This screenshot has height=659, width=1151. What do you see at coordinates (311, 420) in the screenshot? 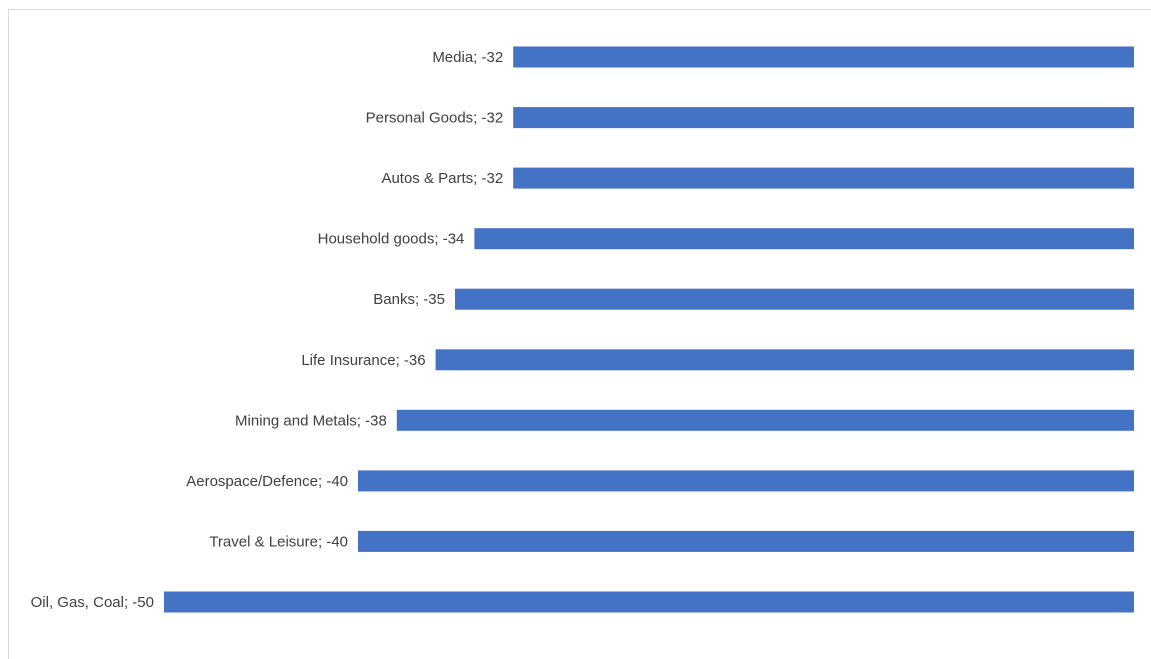
I see `bar-data-label: Mining and Metals; -38` at bounding box center [311, 420].